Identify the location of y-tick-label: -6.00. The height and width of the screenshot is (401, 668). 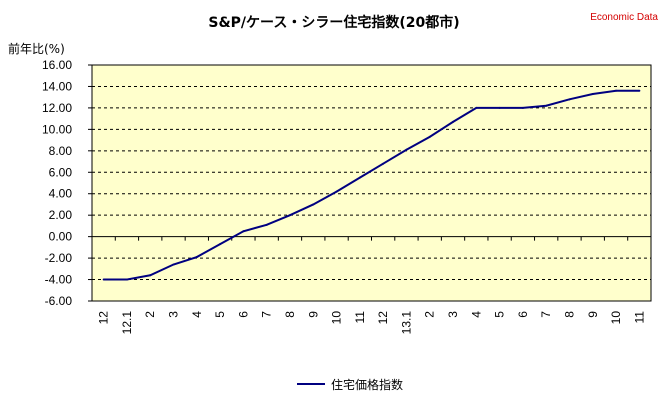
(59, 301).